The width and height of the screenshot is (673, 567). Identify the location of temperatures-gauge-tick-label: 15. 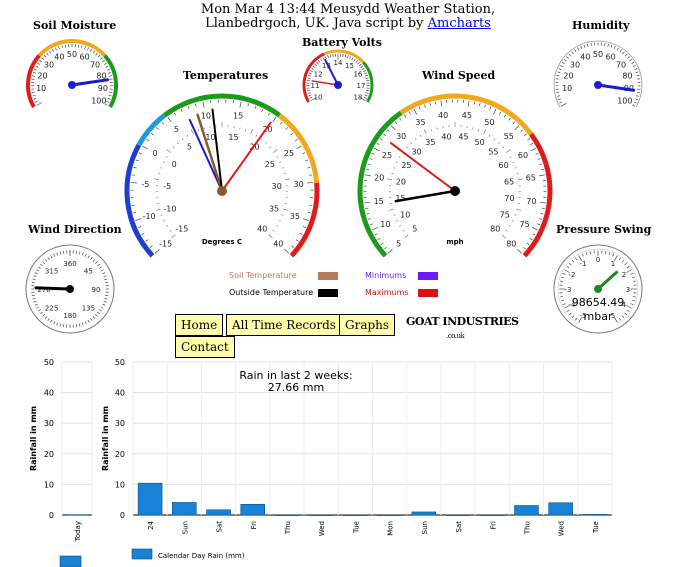
(238, 116).